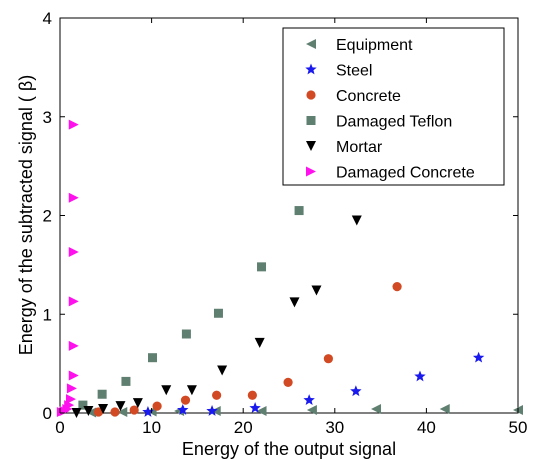 The height and width of the screenshot is (460, 536). I want to click on x-axis-title: Energy of the output signal, so click(289, 449).